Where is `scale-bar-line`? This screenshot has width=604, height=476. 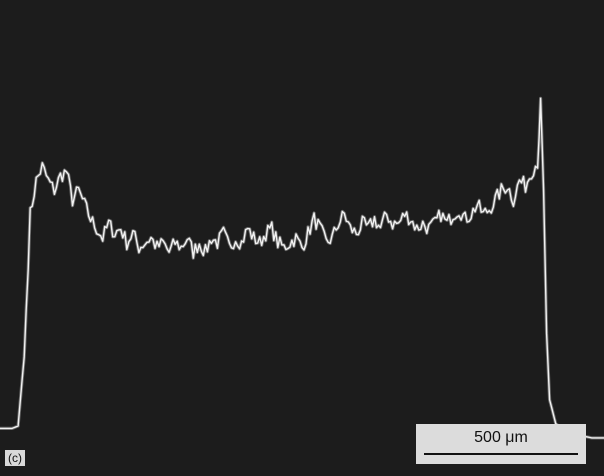
scale-bar-line is located at coordinates (501, 454).